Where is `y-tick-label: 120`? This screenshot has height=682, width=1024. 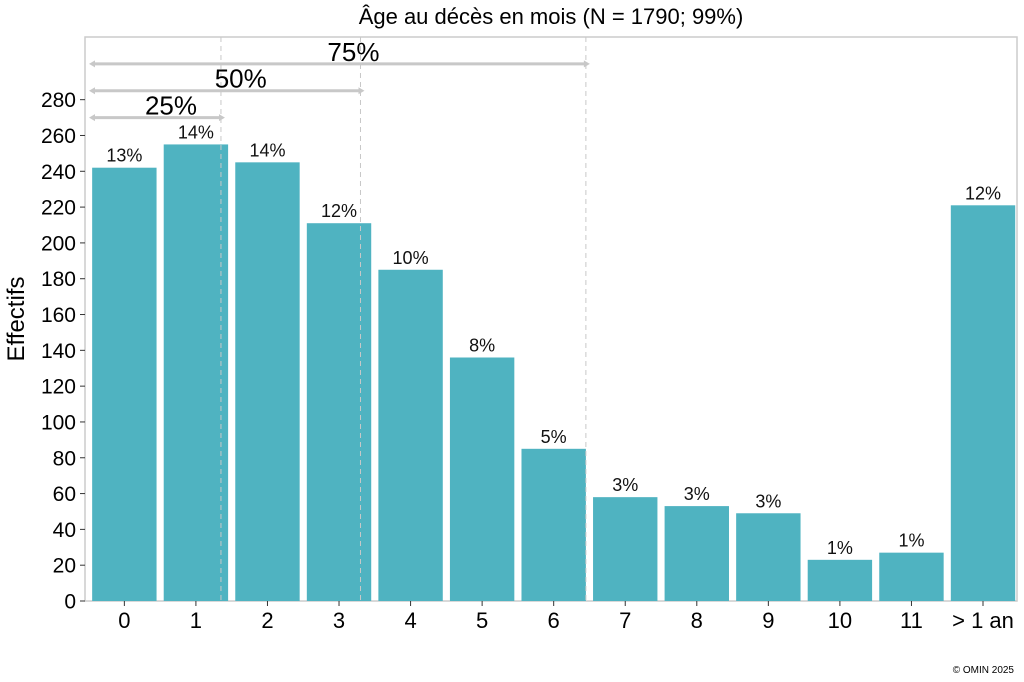
y-tick-label: 120 is located at coordinates (58, 387).